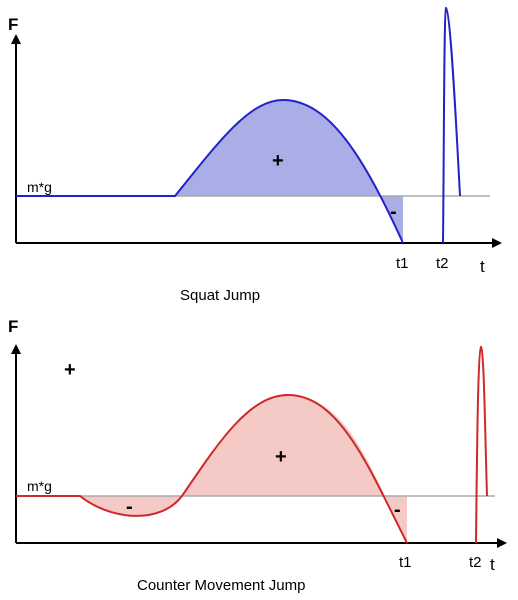  Describe the element at coordinates (405, 562) in the screenshot. I see `cmj-t1-label: t1` at that location.